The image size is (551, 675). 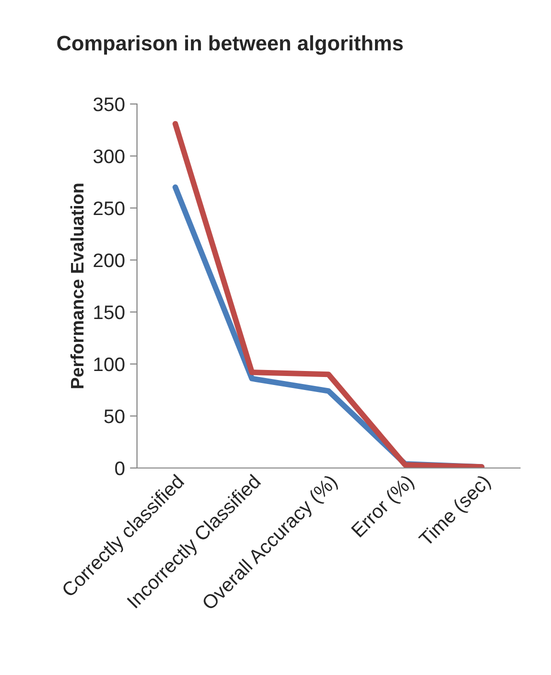 What do you see at coordinates (108, 104) in the screenshot?
I see `y-tick-label: 350` at bounding box center [108, 104].